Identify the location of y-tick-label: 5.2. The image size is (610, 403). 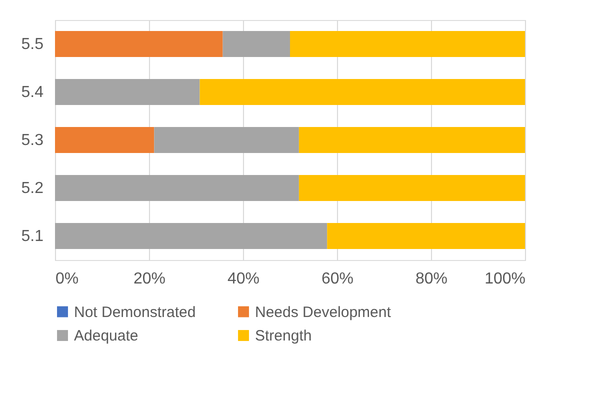
(32, 188).